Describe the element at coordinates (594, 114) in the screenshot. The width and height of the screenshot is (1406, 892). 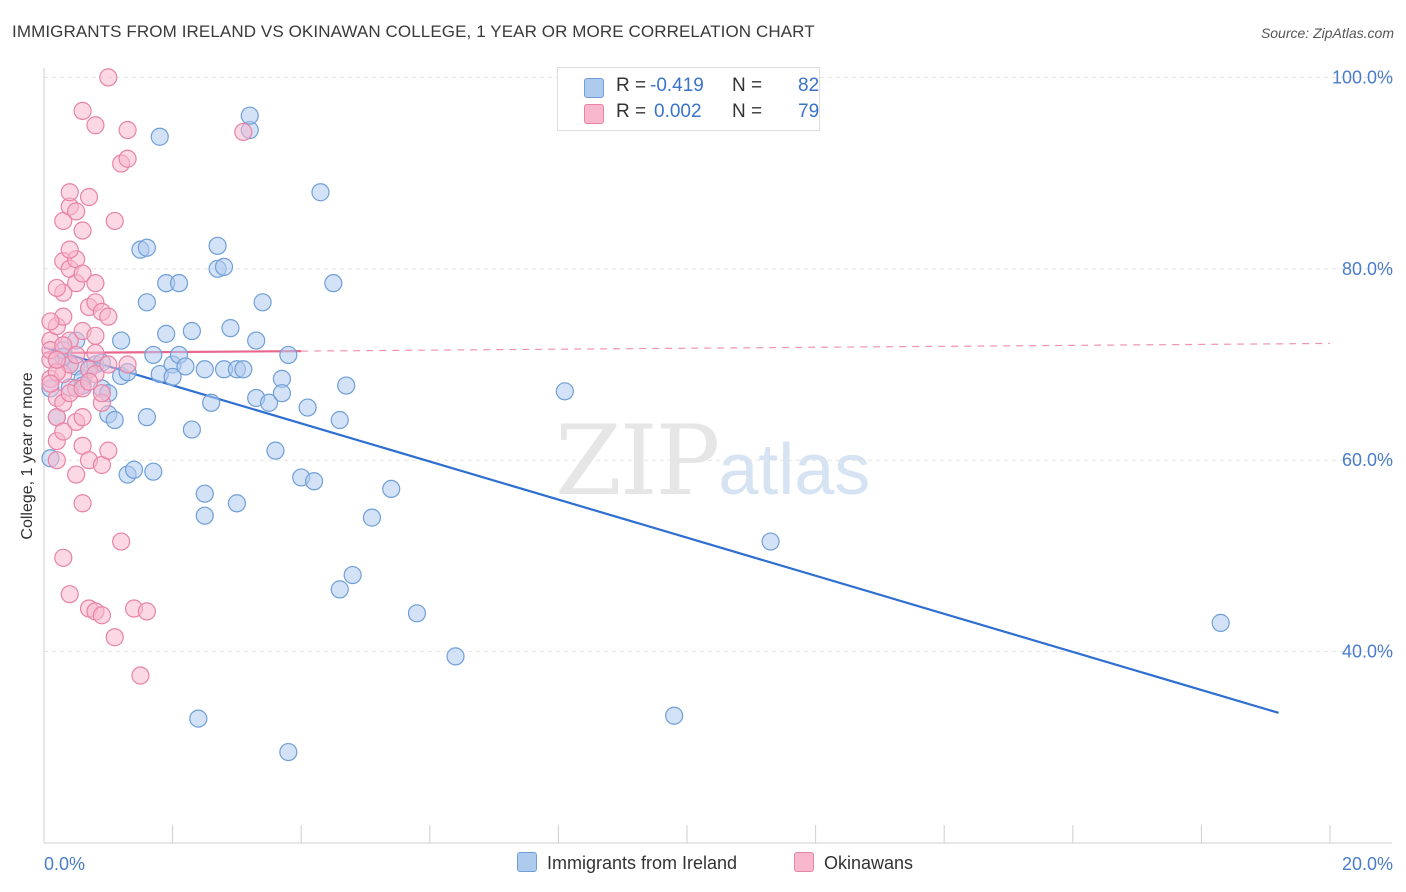
I see `legend-swatch-pink` at that location.